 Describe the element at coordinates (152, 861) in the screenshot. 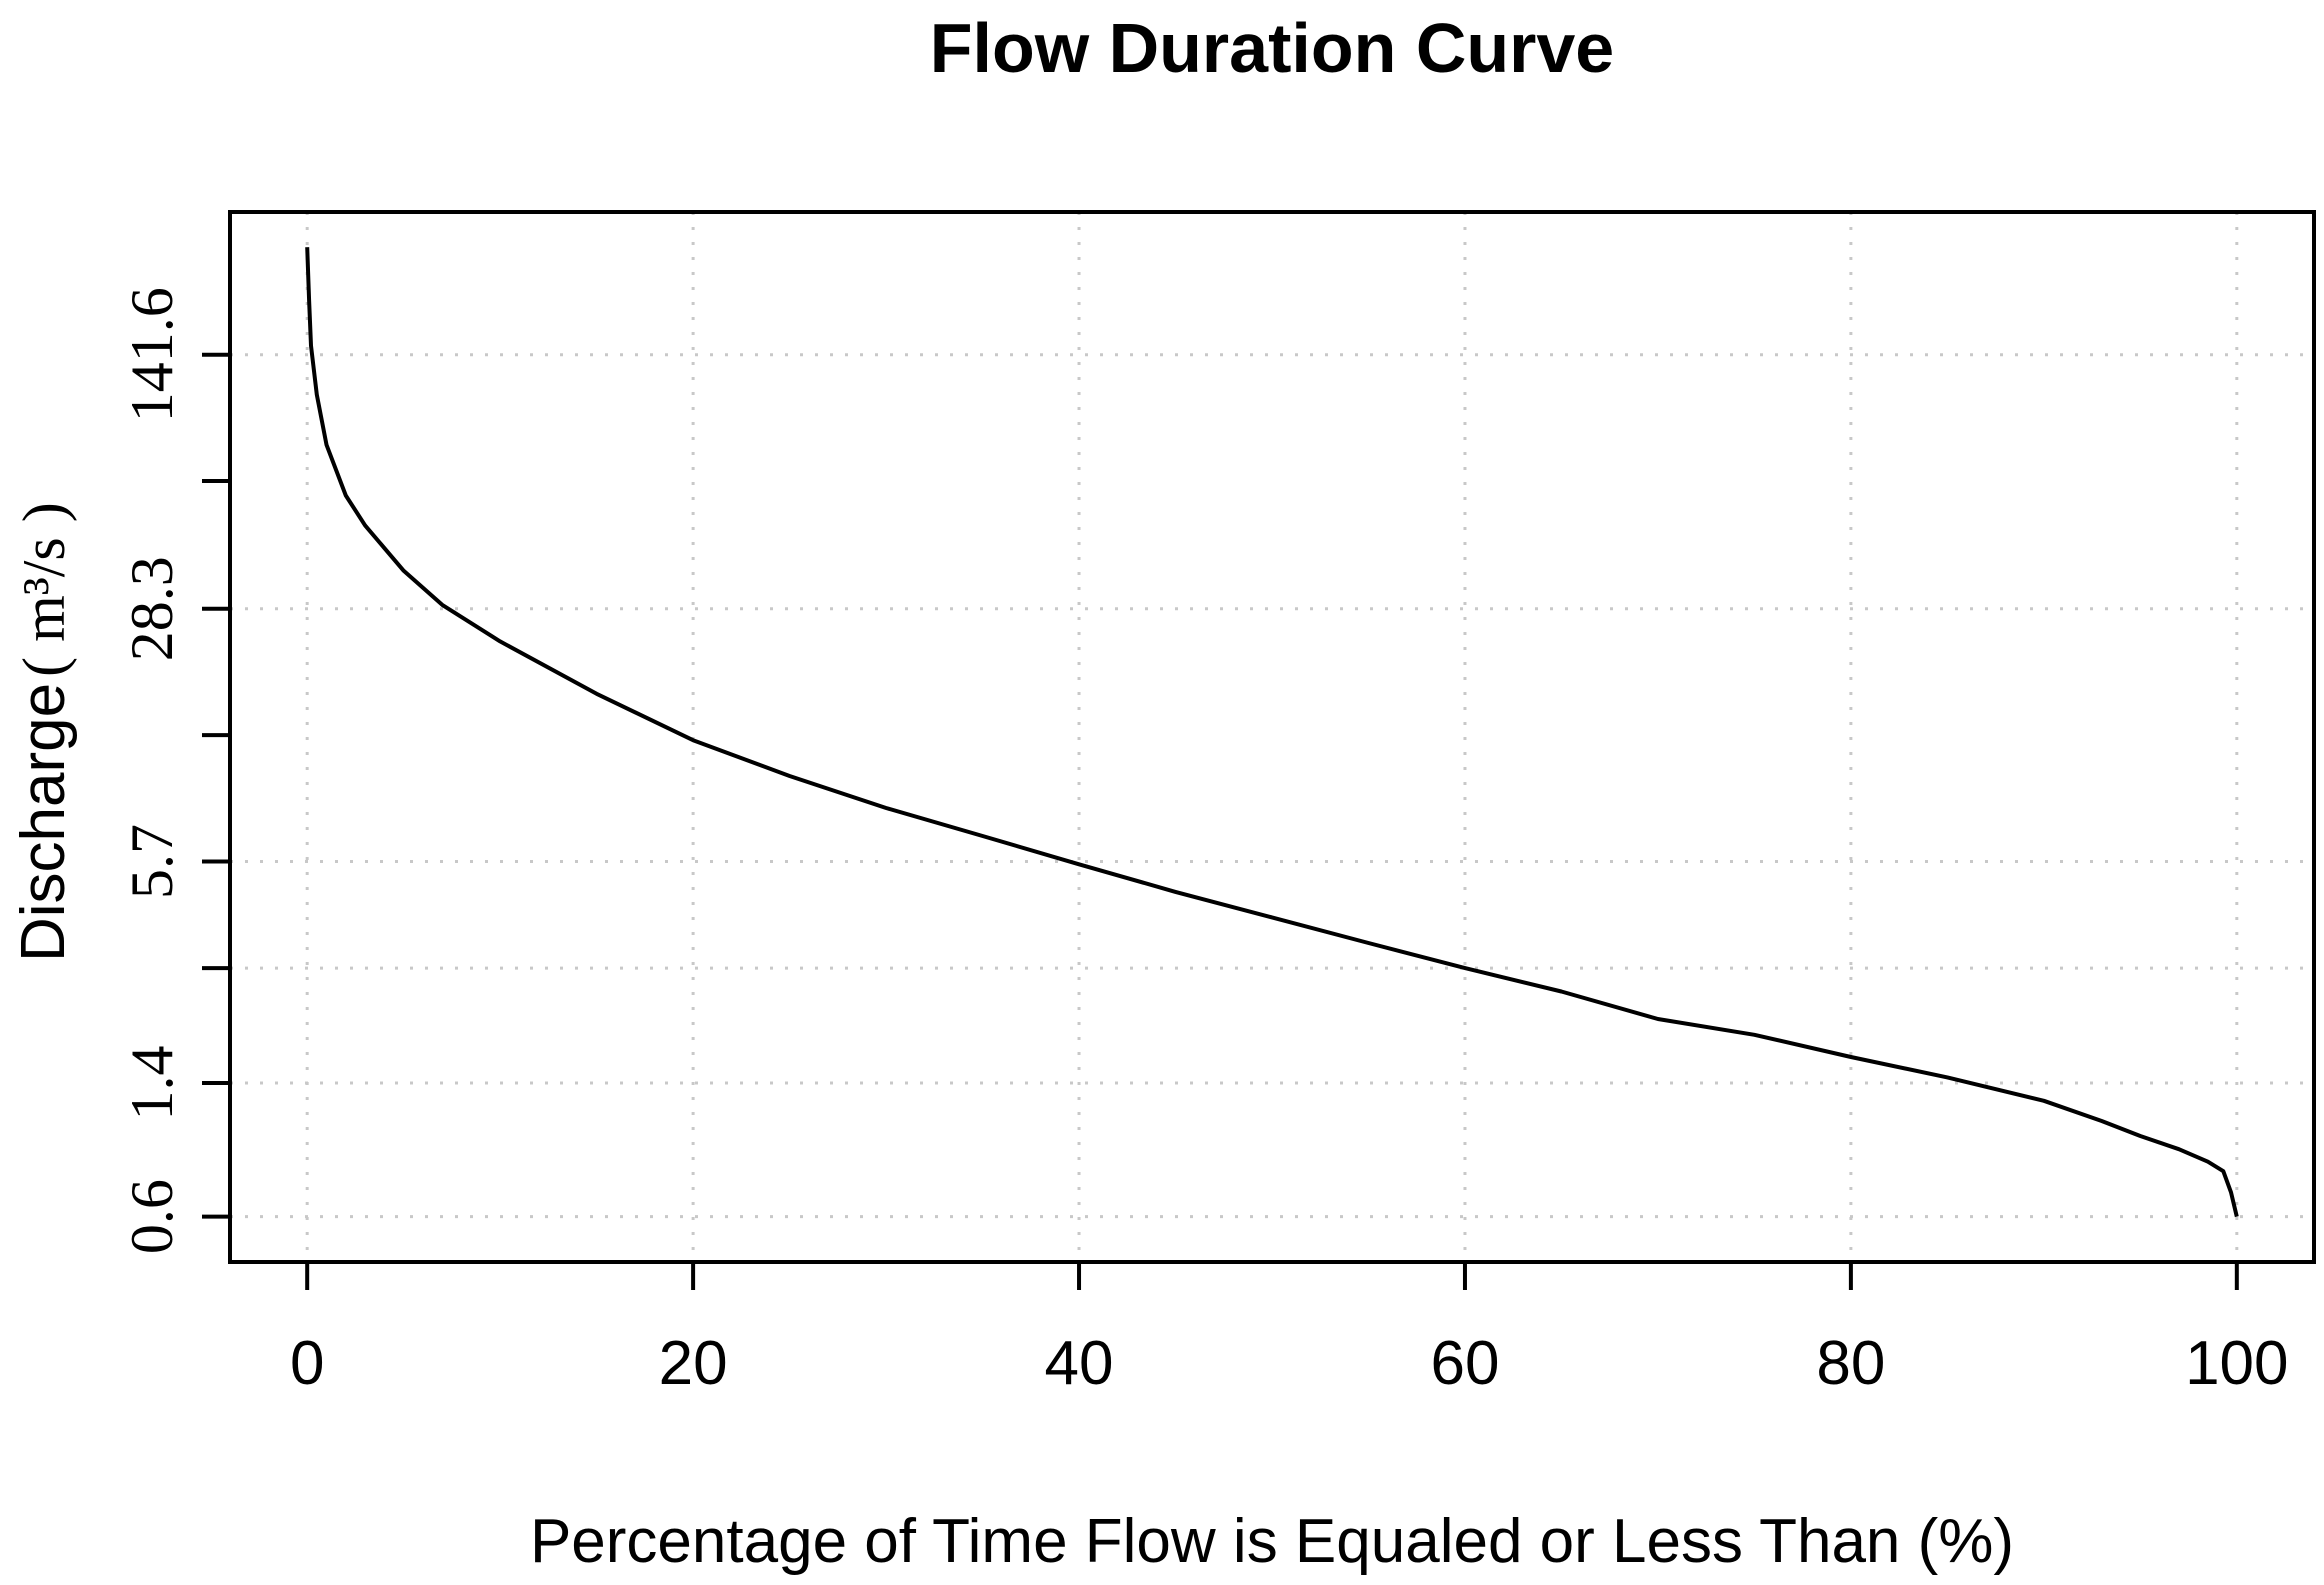

I see `y-tick-label-5.7: 5.7` at that location.